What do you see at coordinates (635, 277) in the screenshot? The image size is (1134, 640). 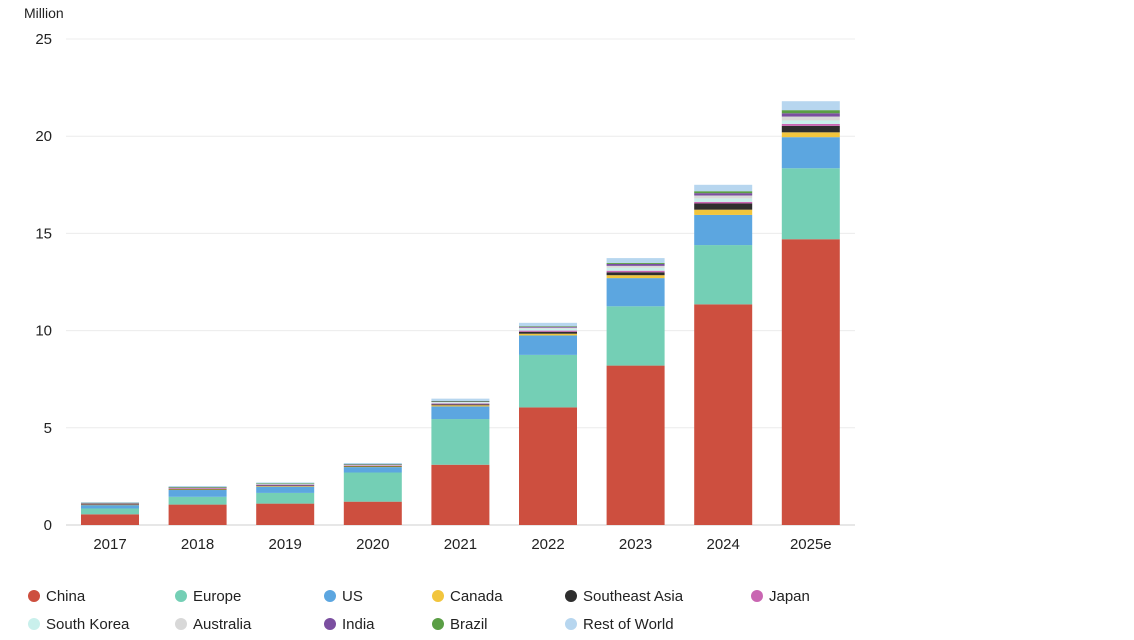 I see `bar-segment-canada-2023` at bounding box center [635, 277].